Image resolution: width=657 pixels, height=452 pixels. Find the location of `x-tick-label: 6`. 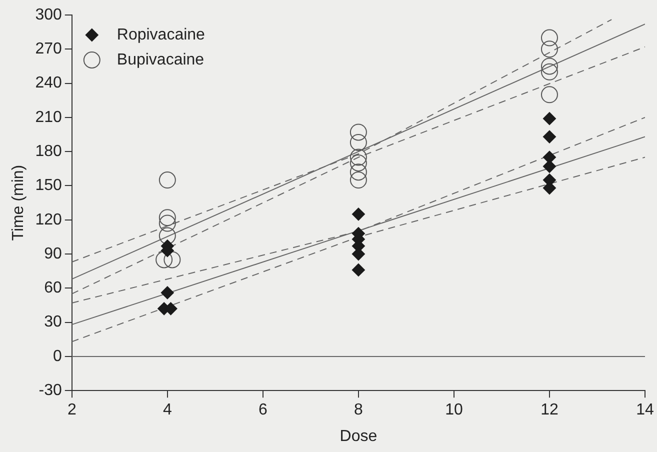

x-tick-label: 6 is located at coordinates (263, 410).